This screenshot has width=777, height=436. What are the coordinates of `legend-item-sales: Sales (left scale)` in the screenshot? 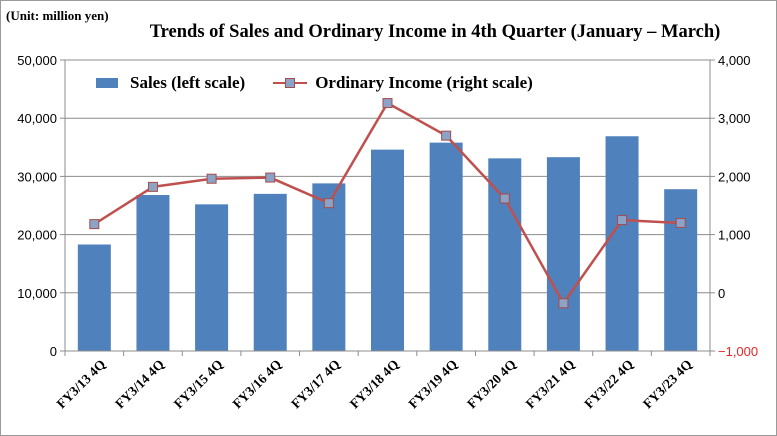 It's located at (170, 83).